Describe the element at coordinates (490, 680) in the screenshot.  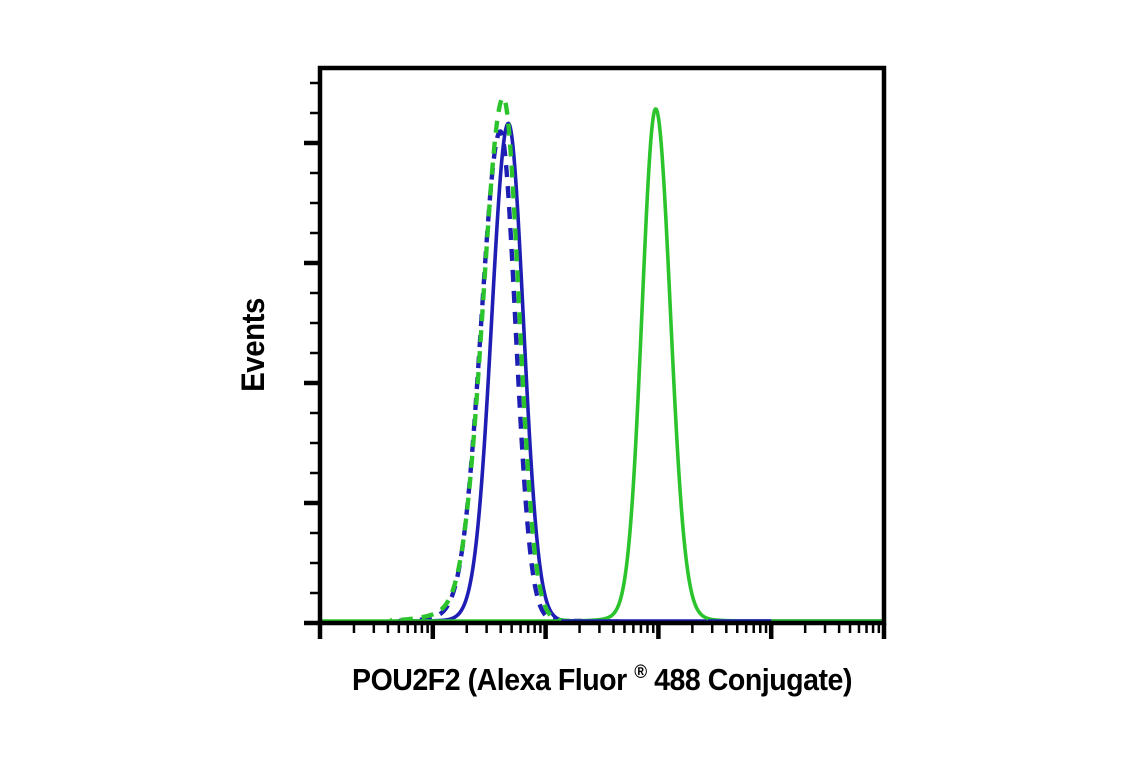
I see `x-axis-label-pre: POU2F2 (Alexa Fluor` at that location.